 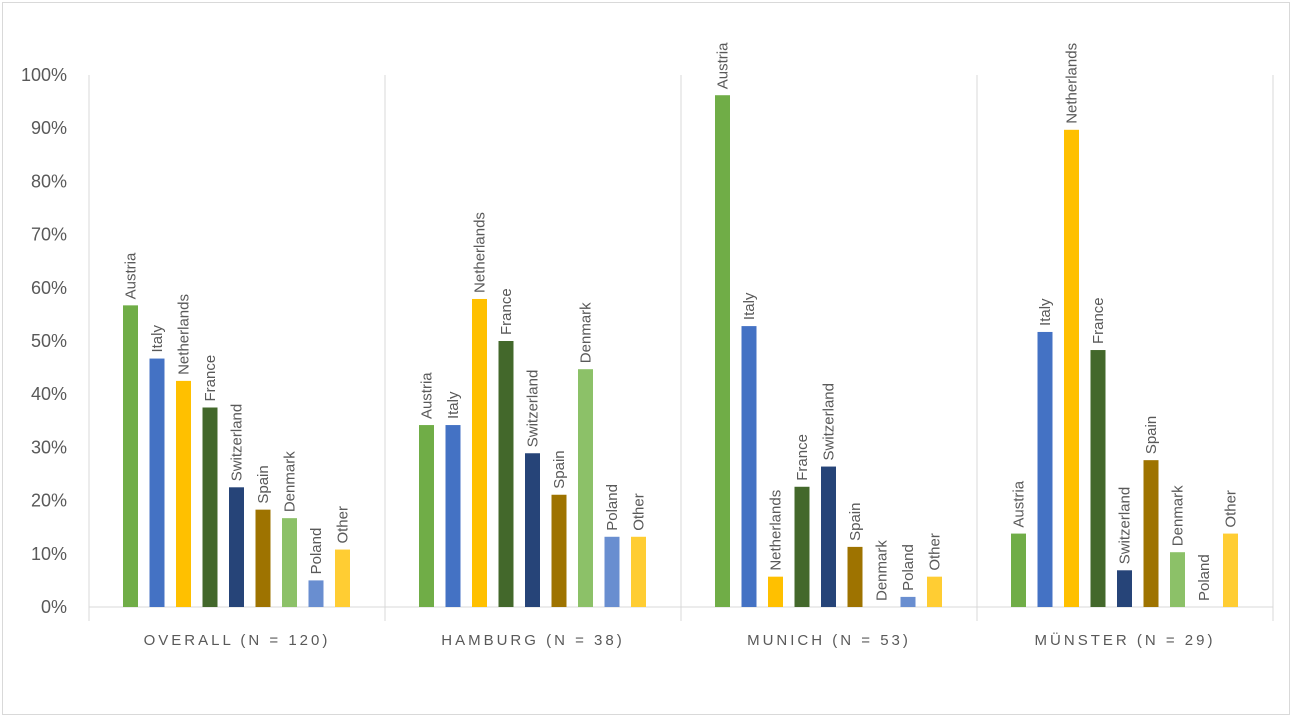 I want to click on y-tick-label: 20%, so click(x=49, y=501).